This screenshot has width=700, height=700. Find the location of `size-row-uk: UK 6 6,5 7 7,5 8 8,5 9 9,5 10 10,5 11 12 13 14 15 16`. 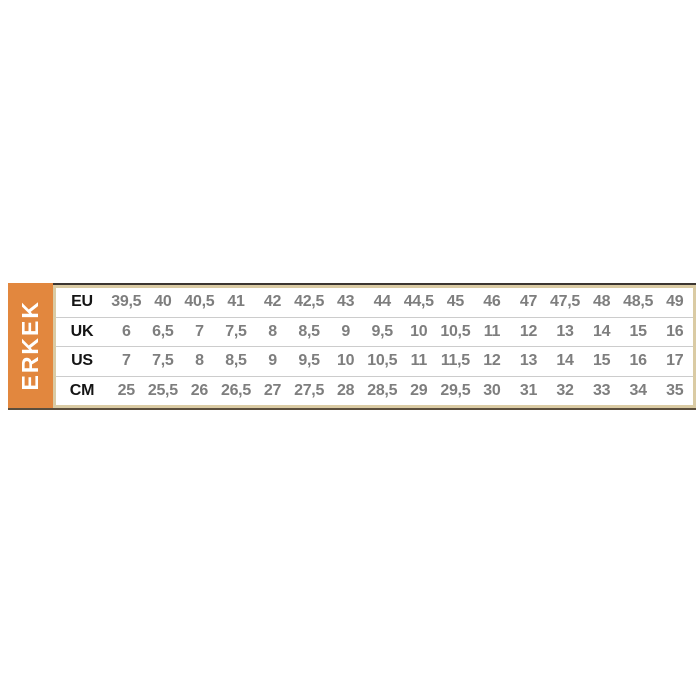

size-row-uk: UK 6 6,5 7 7,5 8 8,5 9 9,5 10 10,5 11 12 13 14 15 16 is located at coordinates (374, 332).